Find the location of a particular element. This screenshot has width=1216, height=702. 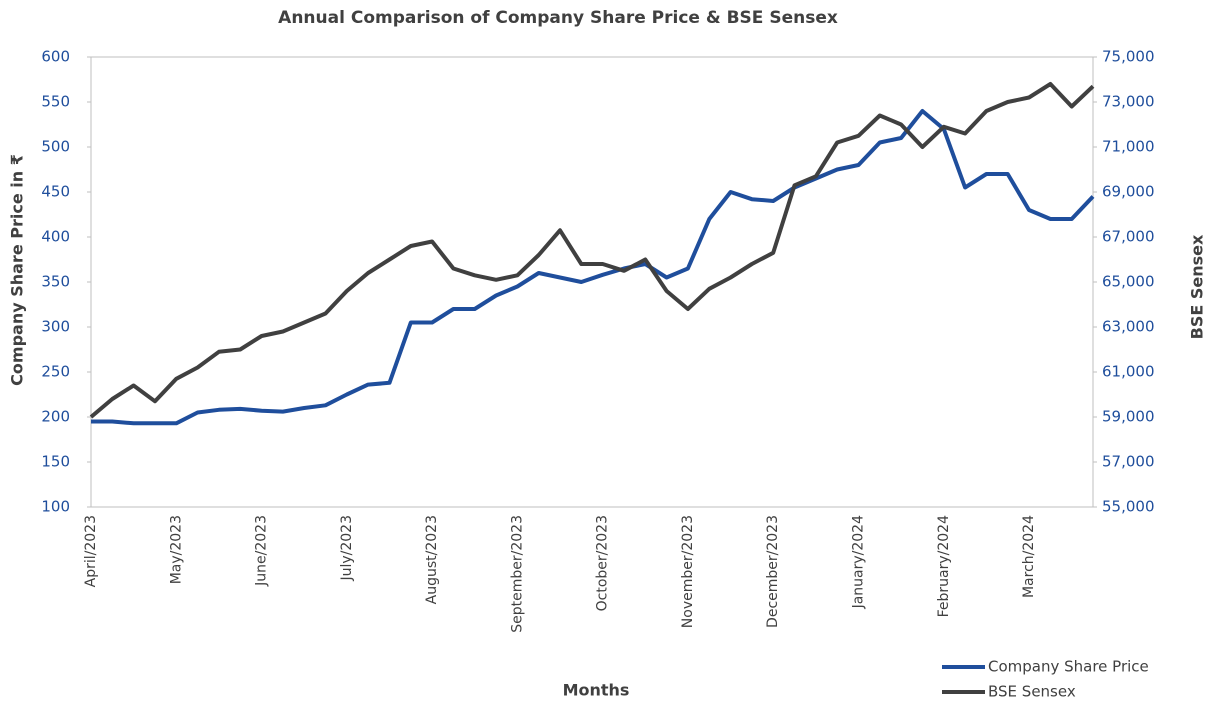

x-axis-label: Months is located at coordinates (596, 690).